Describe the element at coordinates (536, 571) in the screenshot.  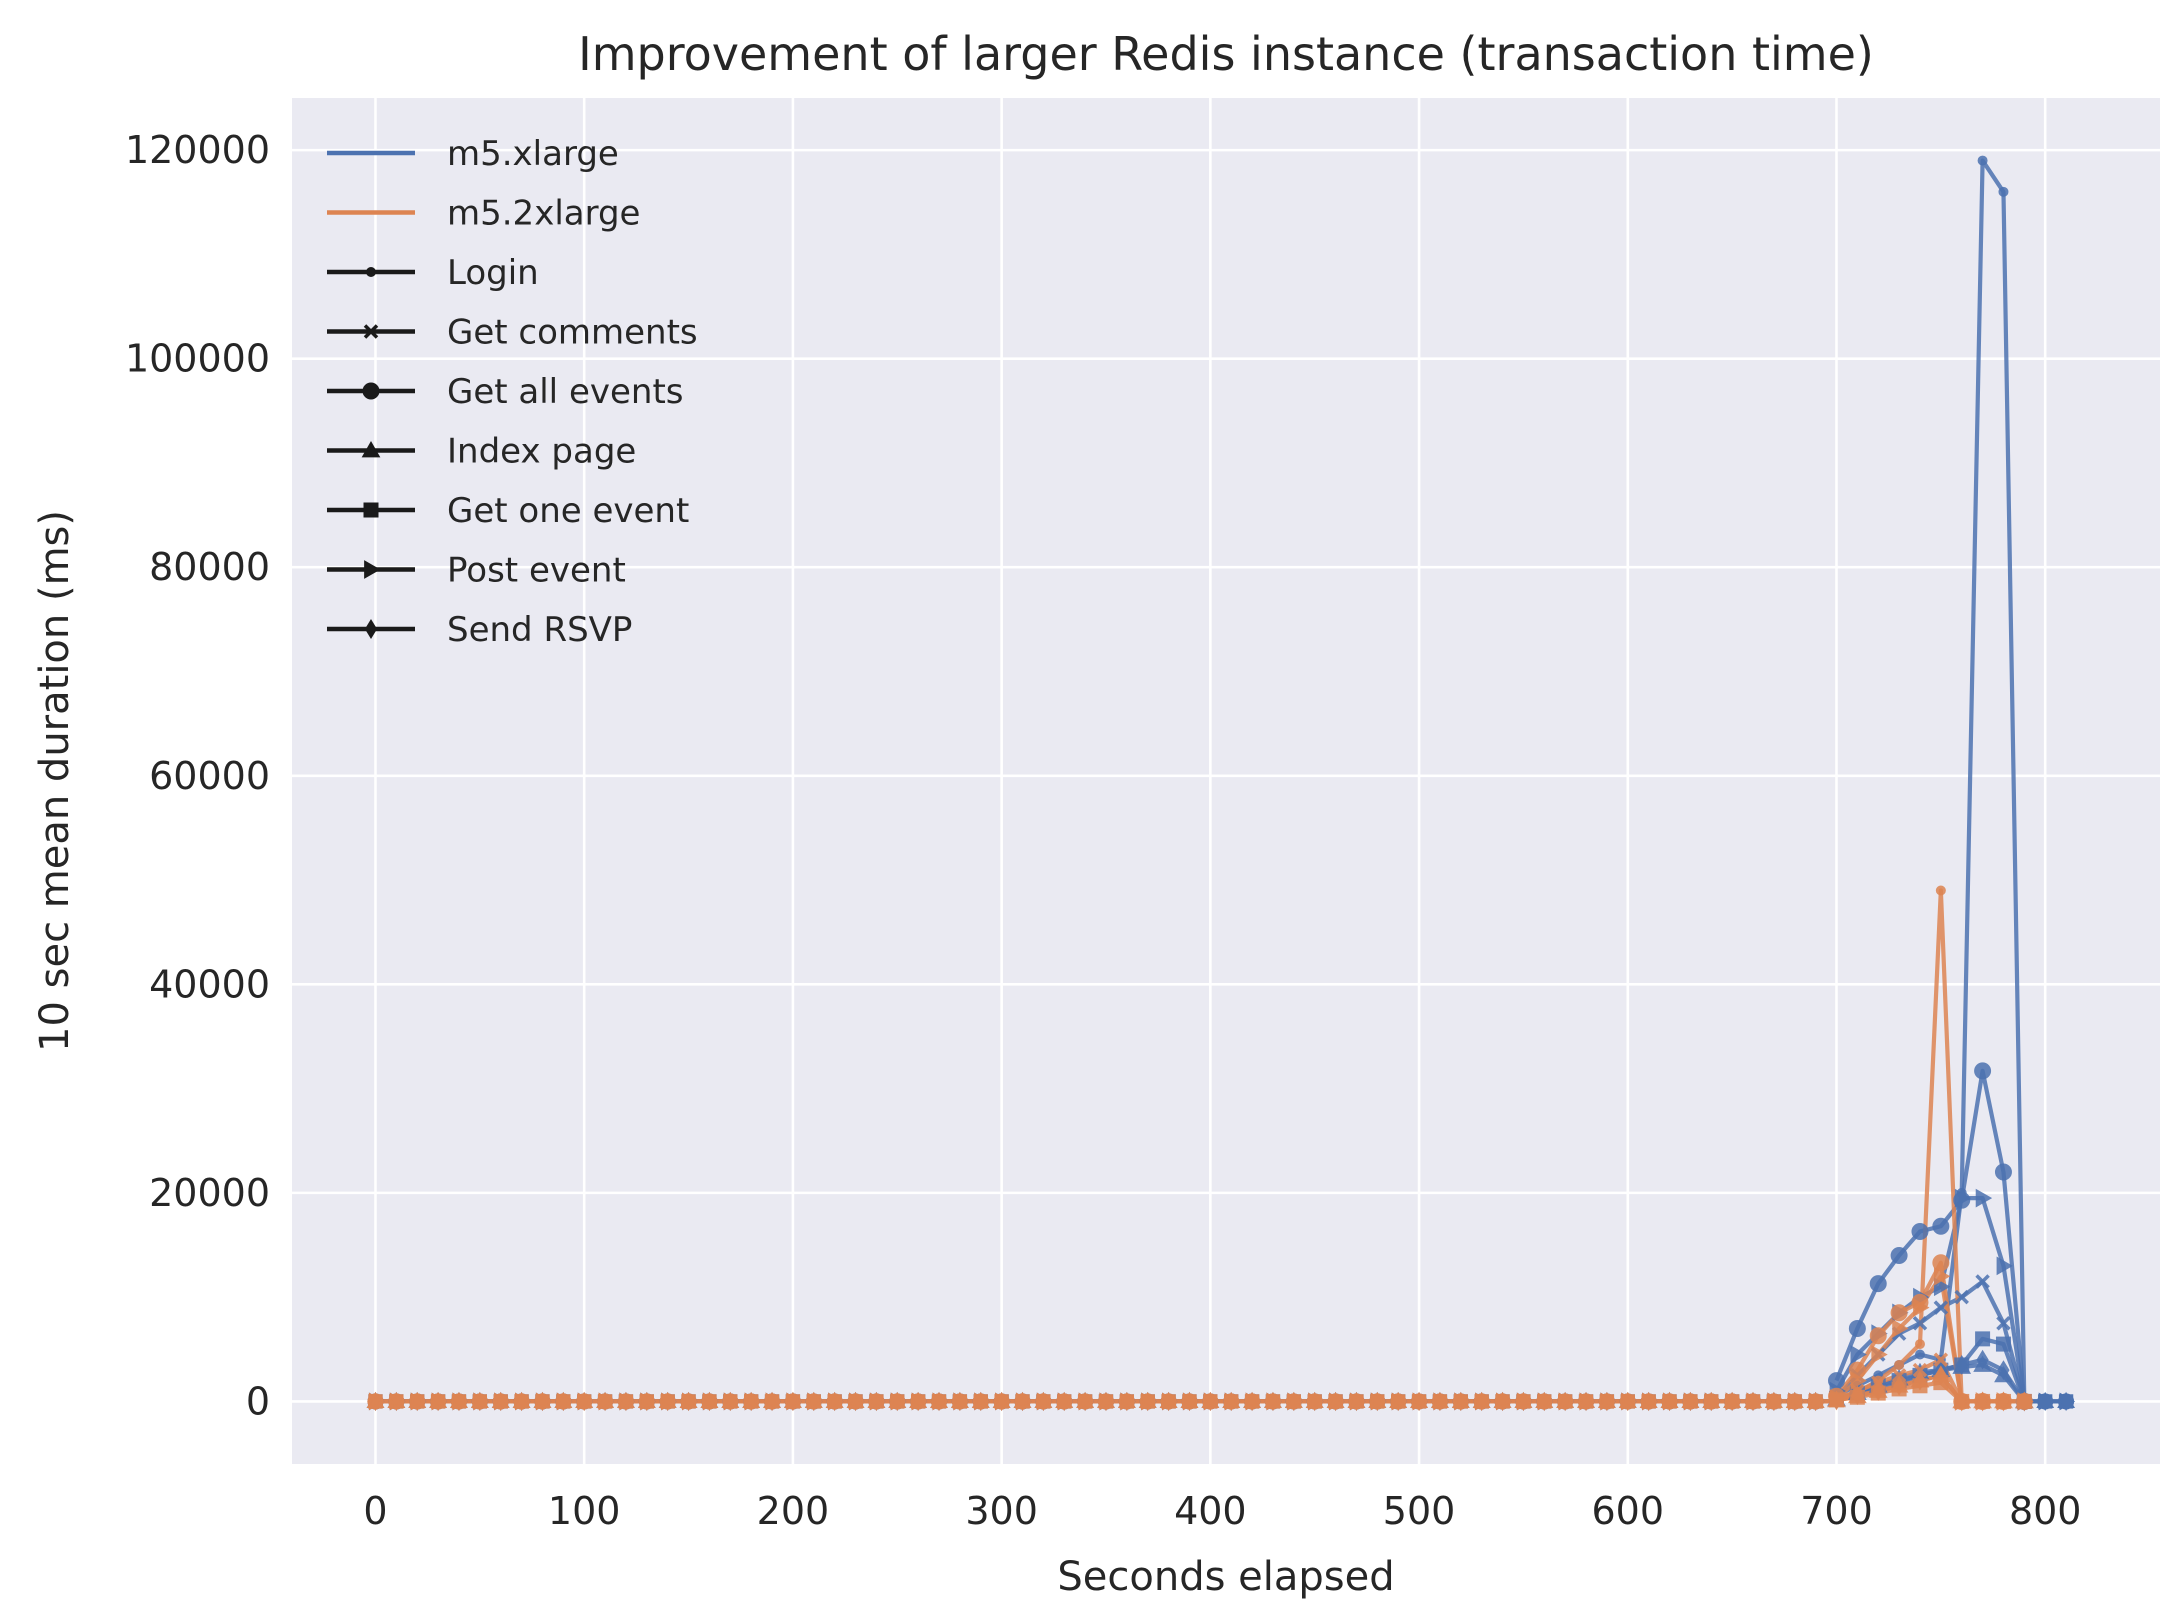
I see `legend-label: Post event` at that location.